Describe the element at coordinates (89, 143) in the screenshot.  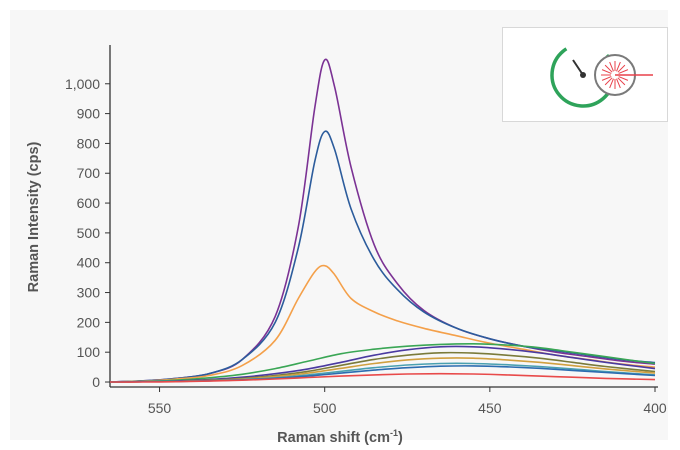
I see `y-tick-label: 800` at that location.